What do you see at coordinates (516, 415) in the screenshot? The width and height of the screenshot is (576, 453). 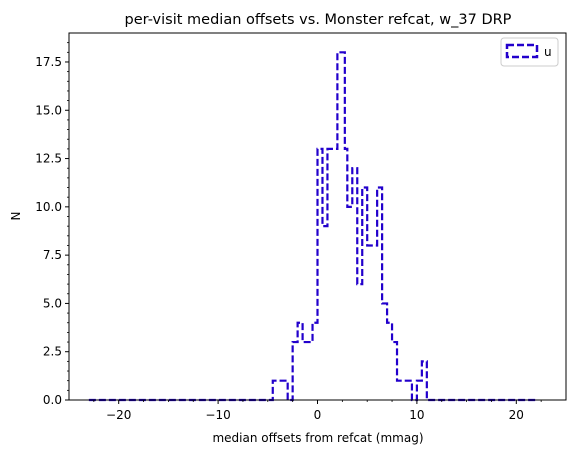 I see `x-tick-label: 20` at bounding box center [516, 415].